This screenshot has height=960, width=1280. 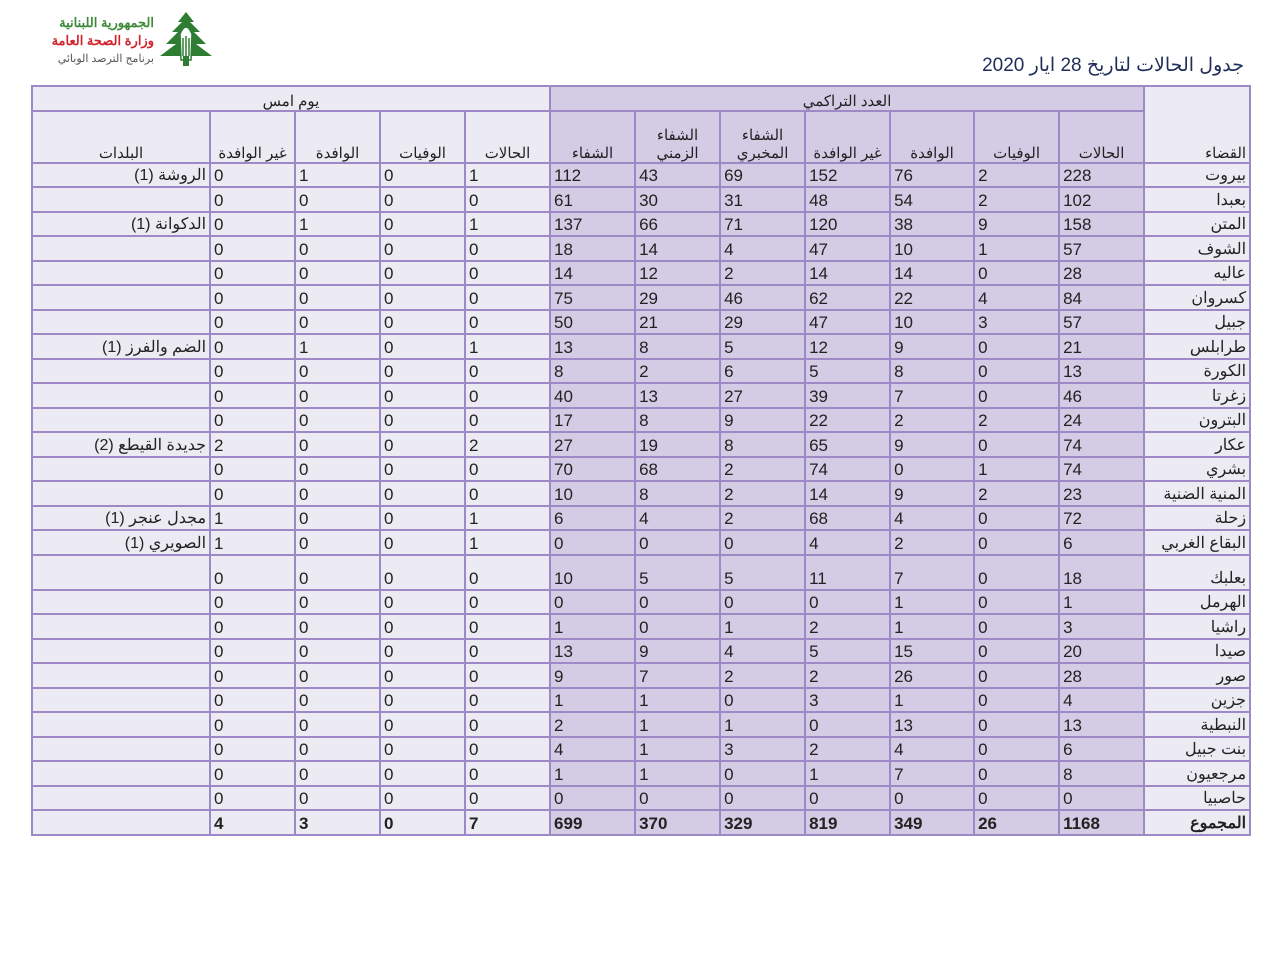 What do you see at coordinates (678, 517) in the screenshot?
I see `cell-chronic-recovery: 4` at bounding box center [678, 517].